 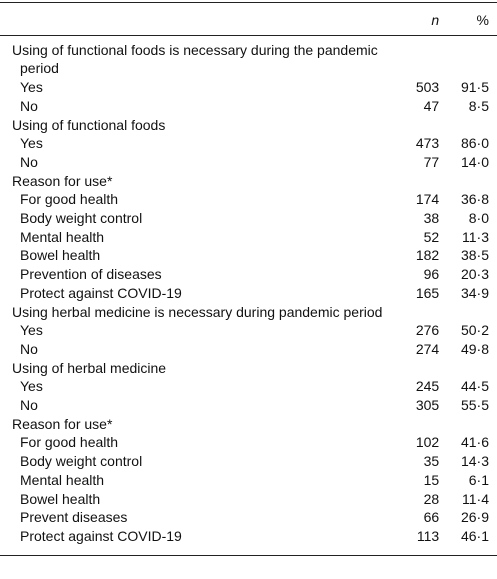 I want to click on percent-cell: 86·0, so click(x=474, y=143).